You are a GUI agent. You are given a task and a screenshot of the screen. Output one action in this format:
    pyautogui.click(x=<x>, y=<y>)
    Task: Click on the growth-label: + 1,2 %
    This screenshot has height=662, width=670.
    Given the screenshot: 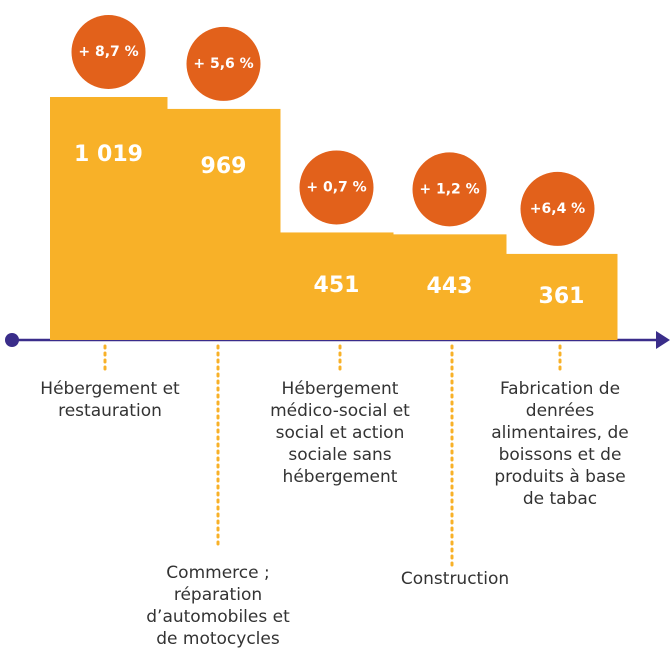 What is the action you would take?
    pyautogui.click(x=449, y=189)
    